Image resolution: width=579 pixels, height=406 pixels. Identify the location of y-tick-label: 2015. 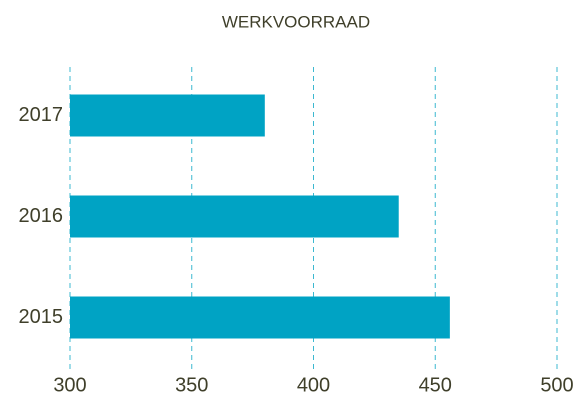
(41, 317).